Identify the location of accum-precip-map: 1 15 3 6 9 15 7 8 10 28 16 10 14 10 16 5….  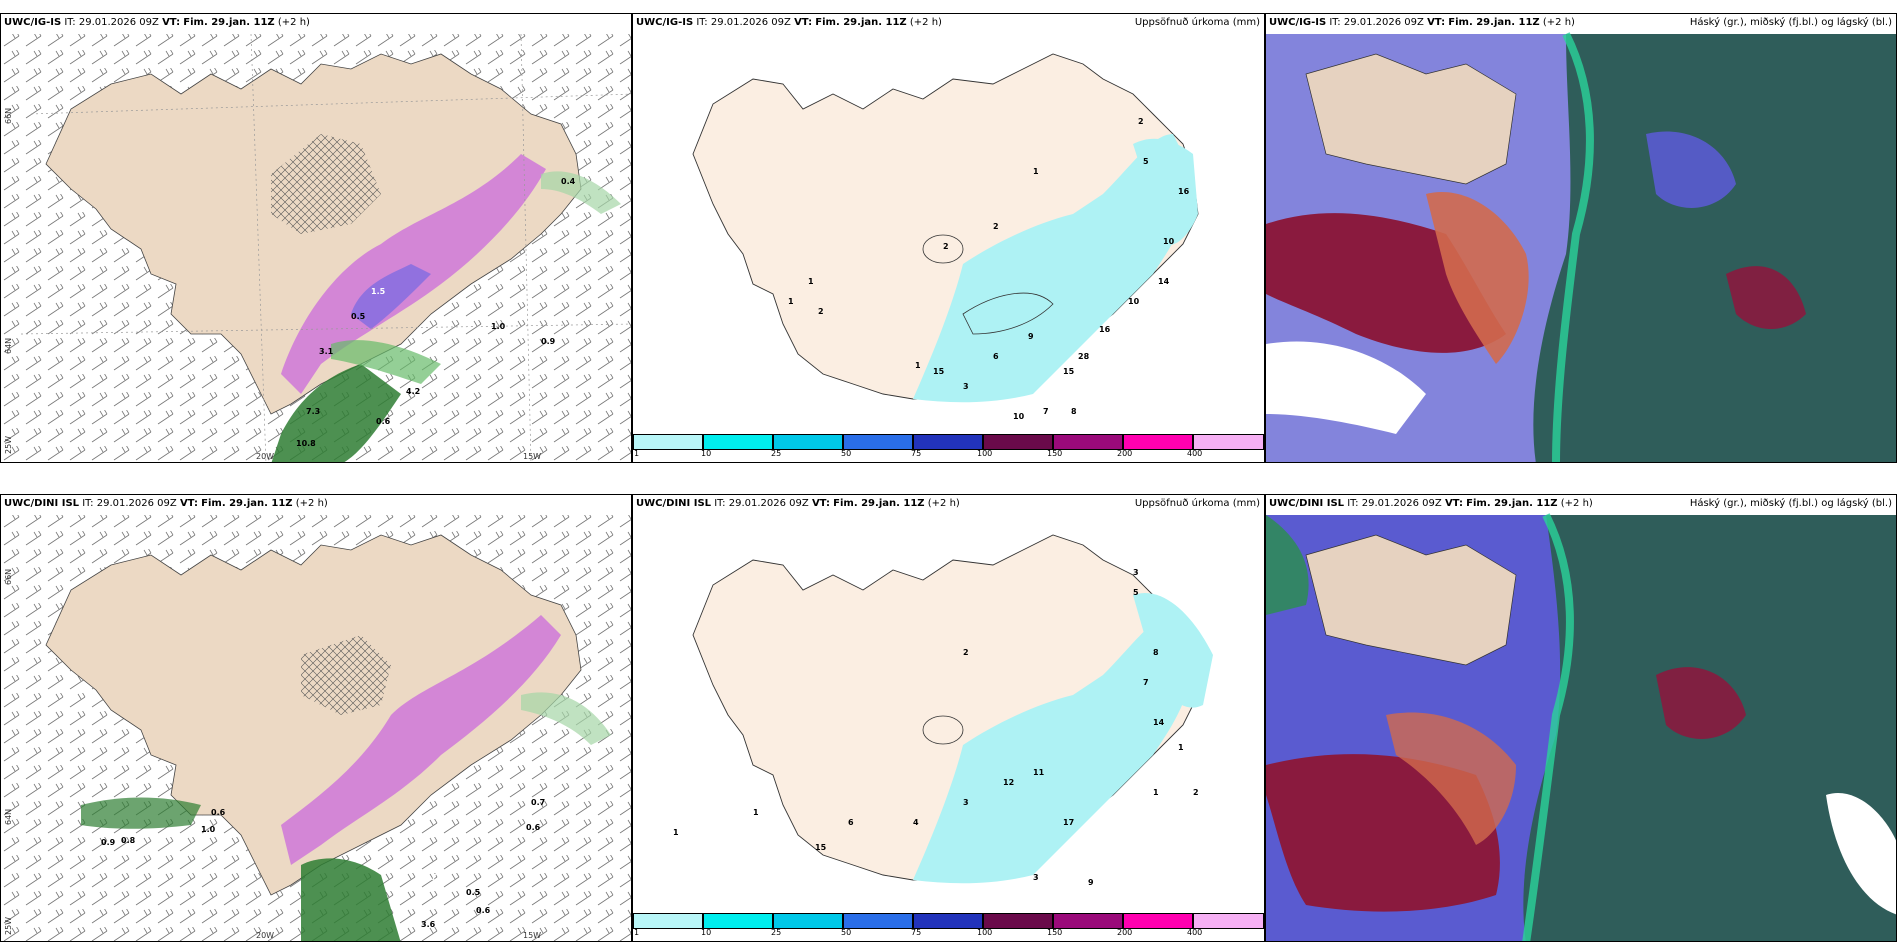
(945, 237).